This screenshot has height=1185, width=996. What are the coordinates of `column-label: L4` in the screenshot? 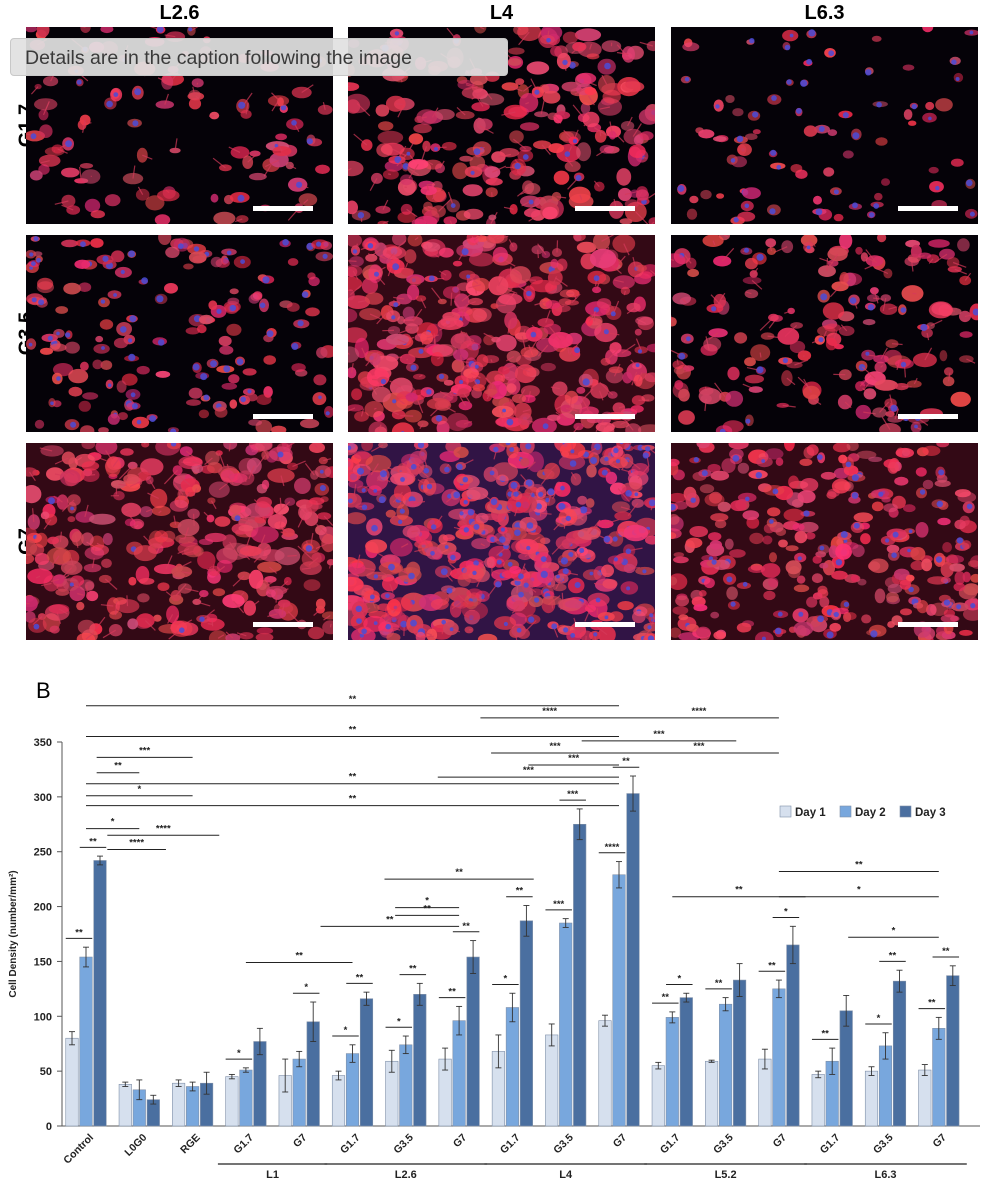 It's located at (502, 13).